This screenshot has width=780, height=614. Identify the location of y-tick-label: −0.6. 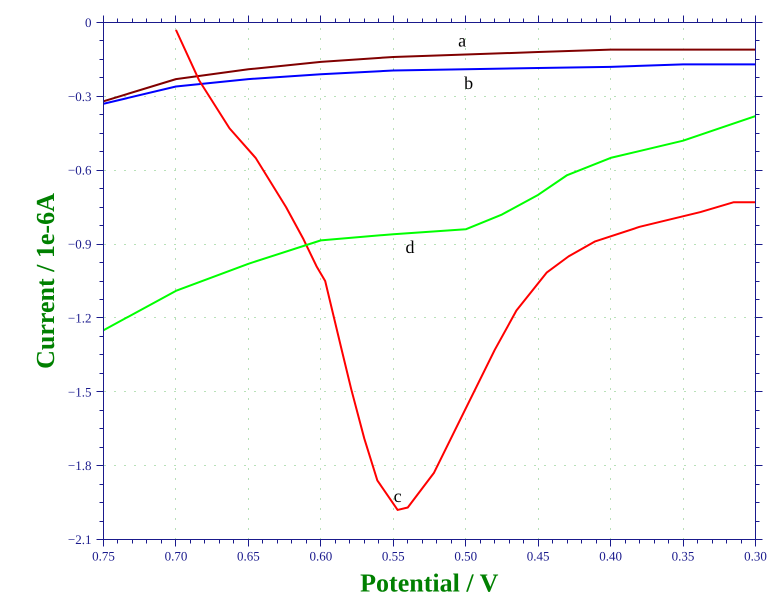
(80, 170).